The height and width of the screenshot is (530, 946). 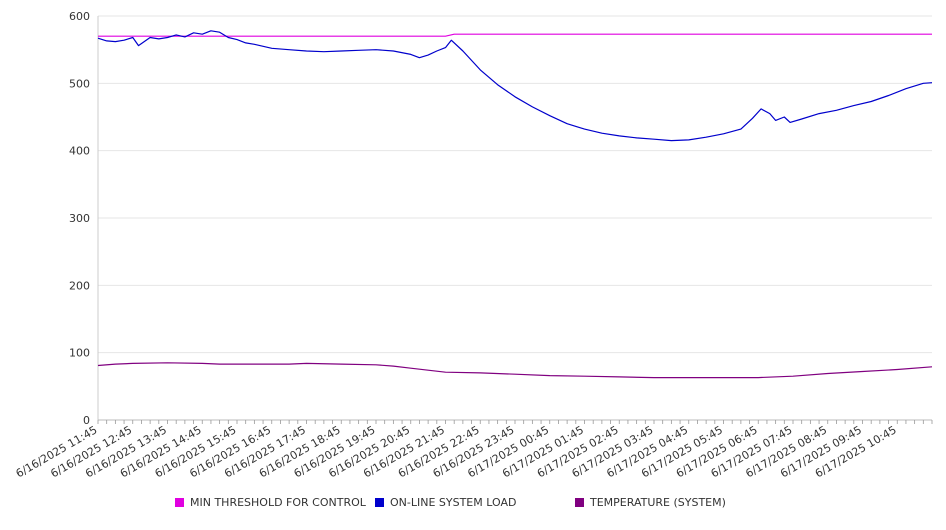 What do you see at coordinates (79, 353) in the screenshot?
I see `y-tick-label-100: 100` at bounding box center [79, 353].